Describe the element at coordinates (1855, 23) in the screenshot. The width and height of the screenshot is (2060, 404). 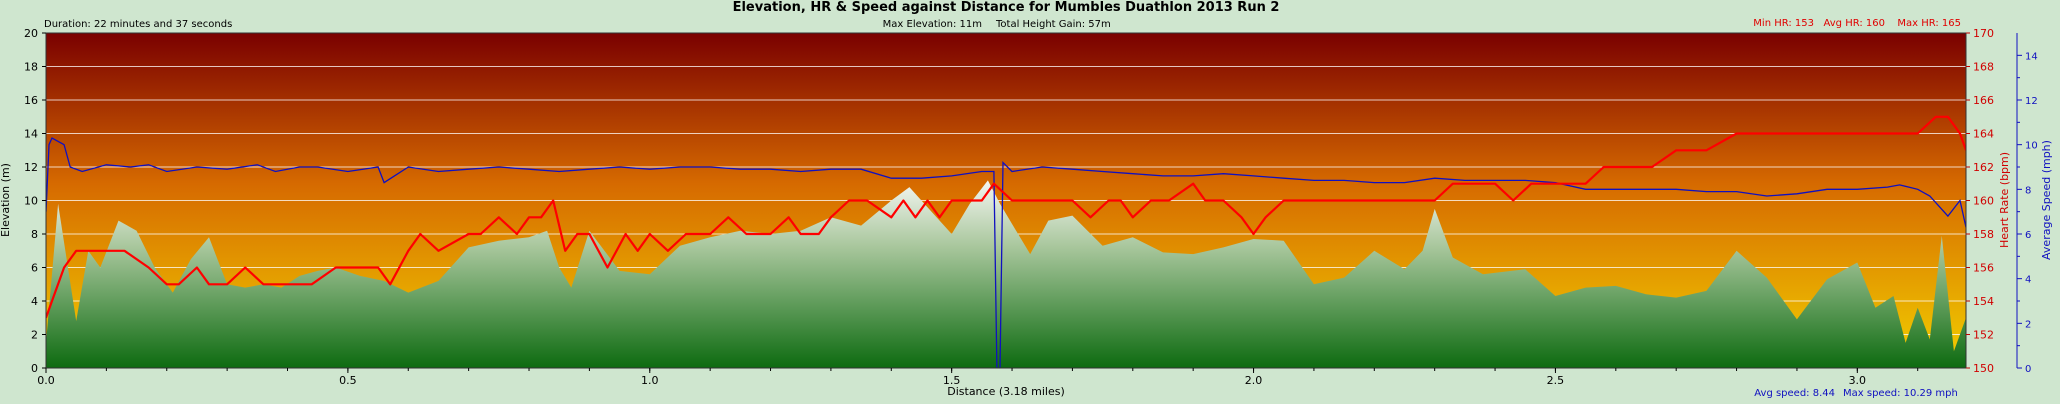
I see `avg-hr-label: Avg HR: 160` at that location.